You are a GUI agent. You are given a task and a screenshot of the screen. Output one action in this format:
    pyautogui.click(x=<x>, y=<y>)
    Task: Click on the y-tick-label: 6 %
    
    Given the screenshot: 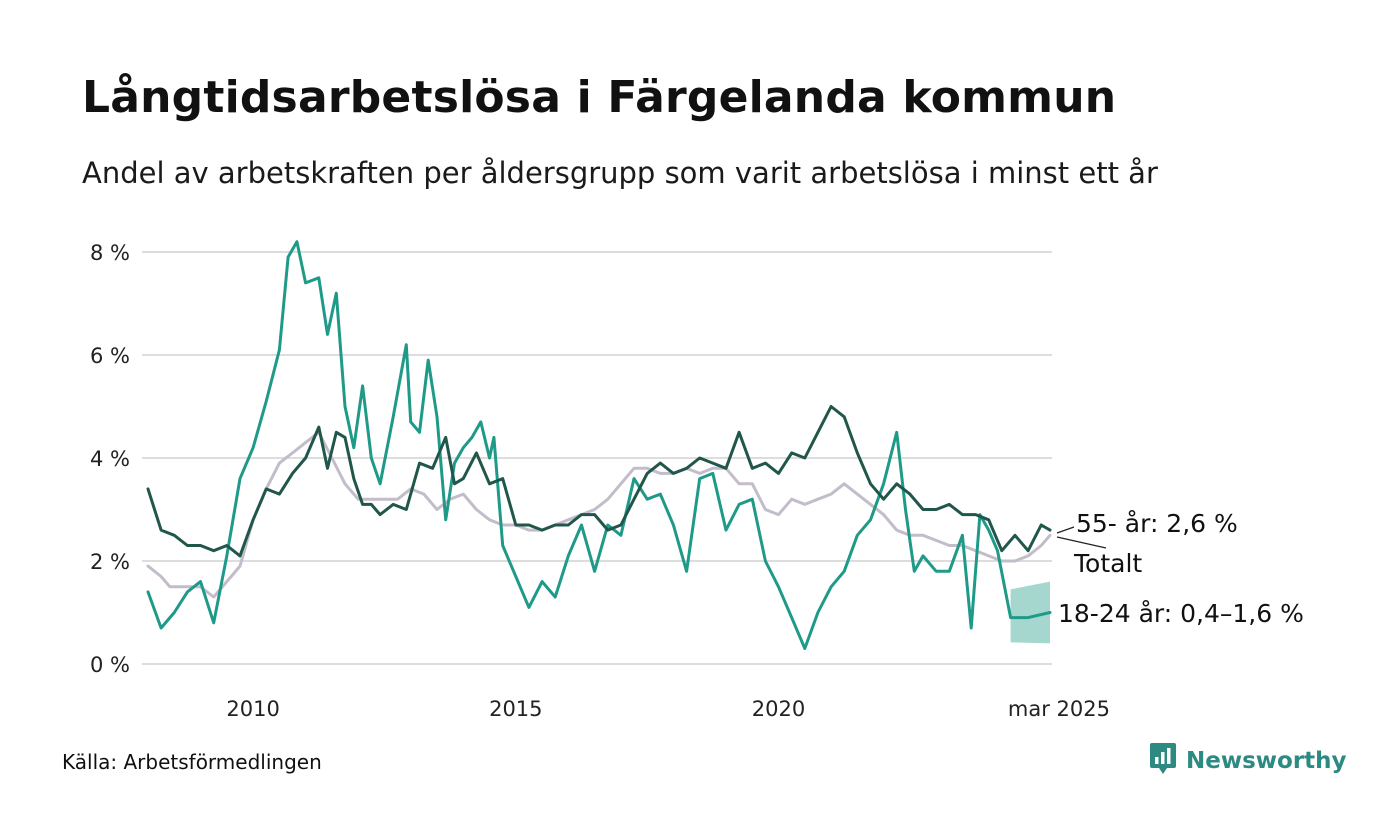 What is the action you would take?
    pyautogui.click(x=110, y=356)
    